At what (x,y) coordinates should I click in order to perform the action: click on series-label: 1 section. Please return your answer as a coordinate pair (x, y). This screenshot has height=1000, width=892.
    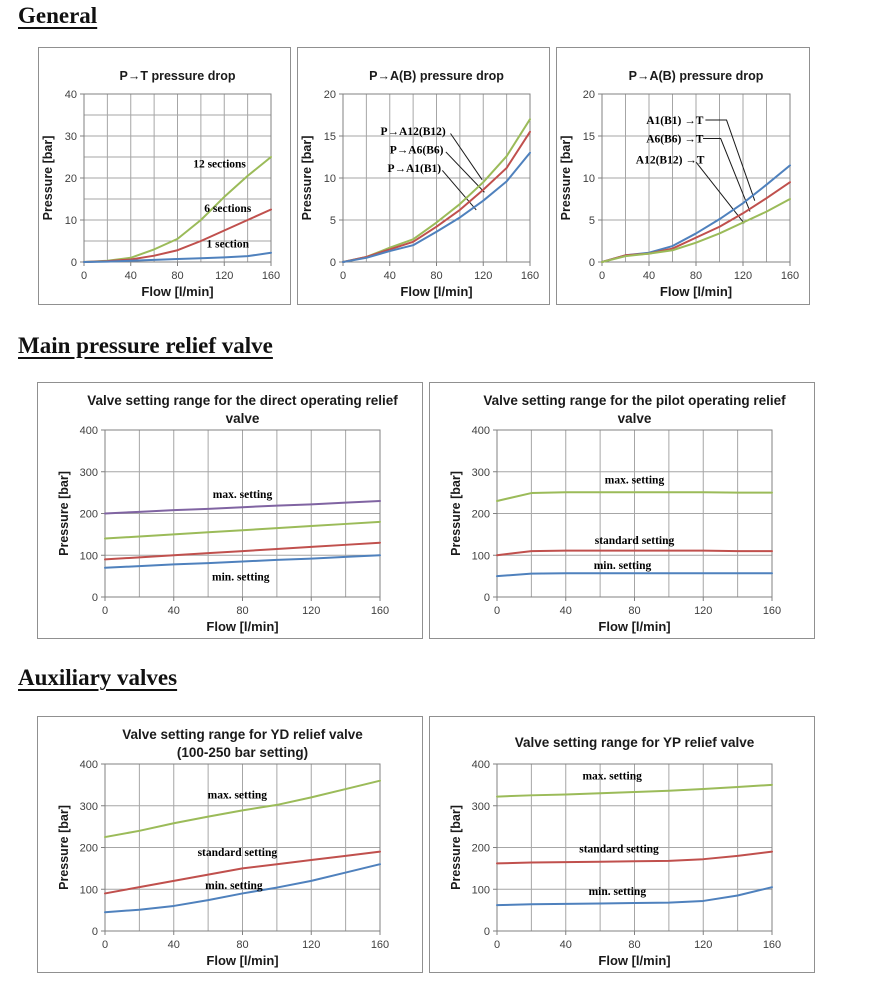
    Looking at the image, I should click on (228, 245).